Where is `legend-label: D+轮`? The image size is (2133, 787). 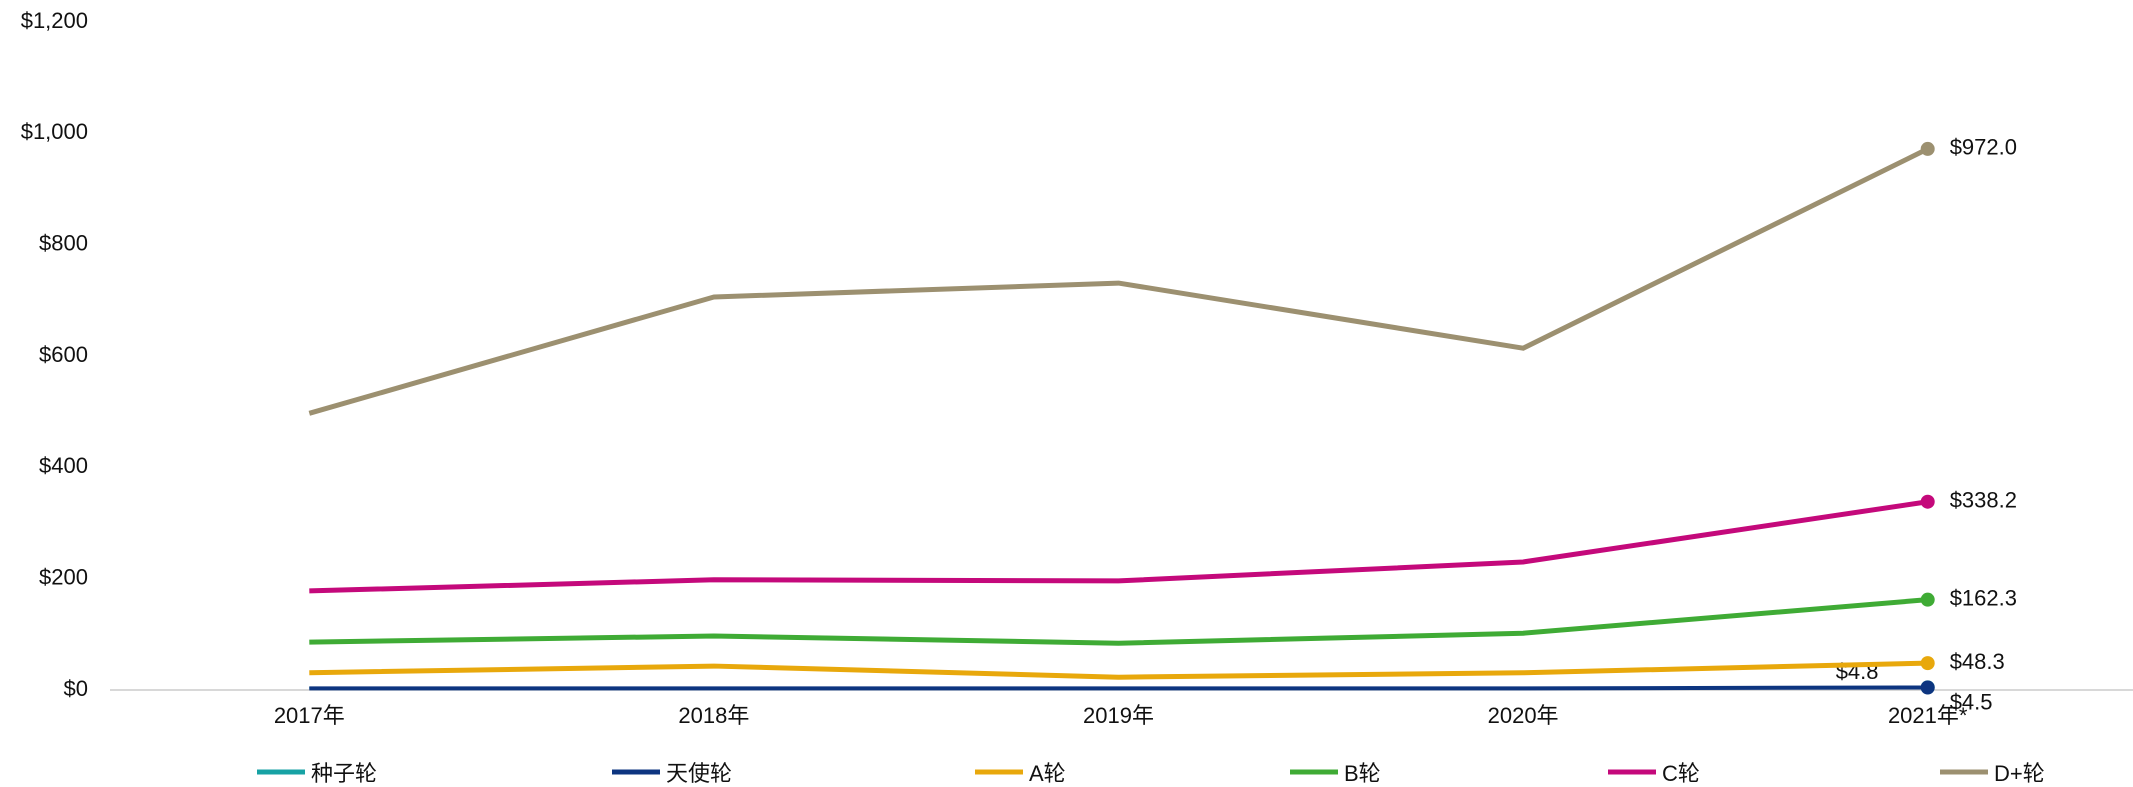
legend-label: D+轮 is located at coordinates (2019, 773).